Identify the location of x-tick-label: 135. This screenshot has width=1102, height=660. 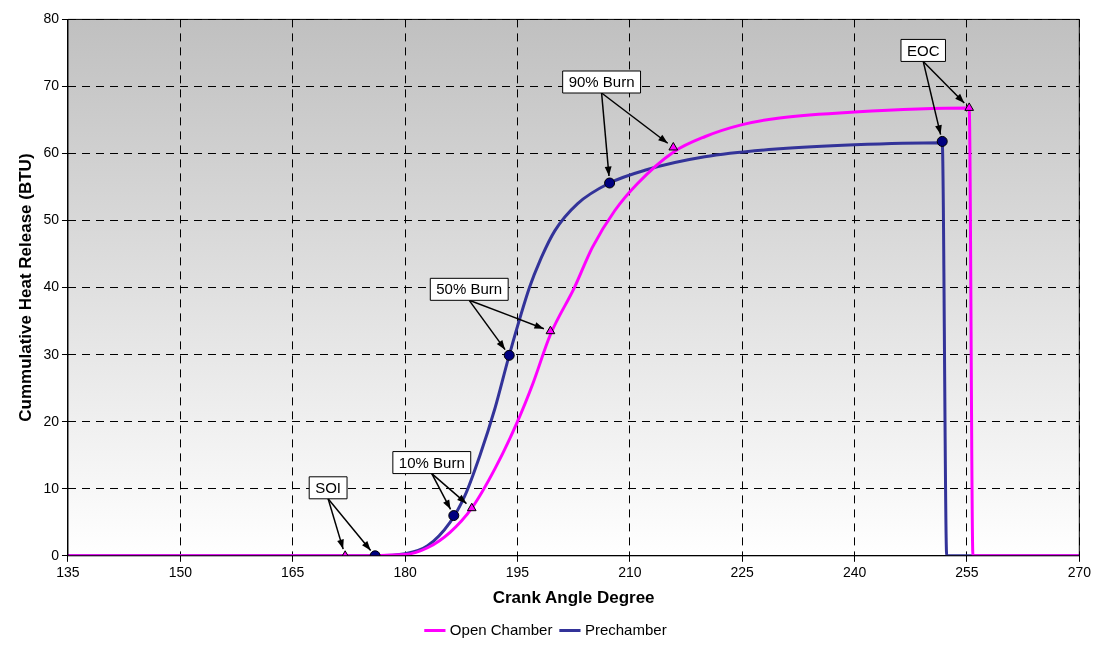
(68, 572).